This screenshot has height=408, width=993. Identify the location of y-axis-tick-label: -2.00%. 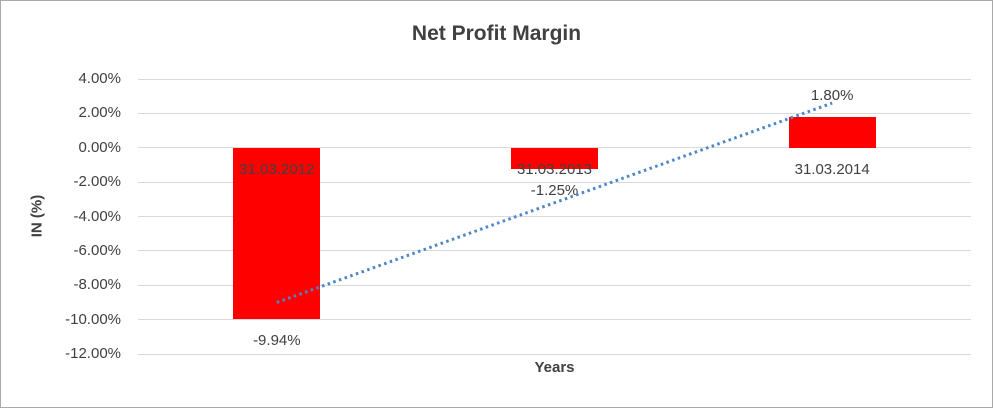
(97, 182).